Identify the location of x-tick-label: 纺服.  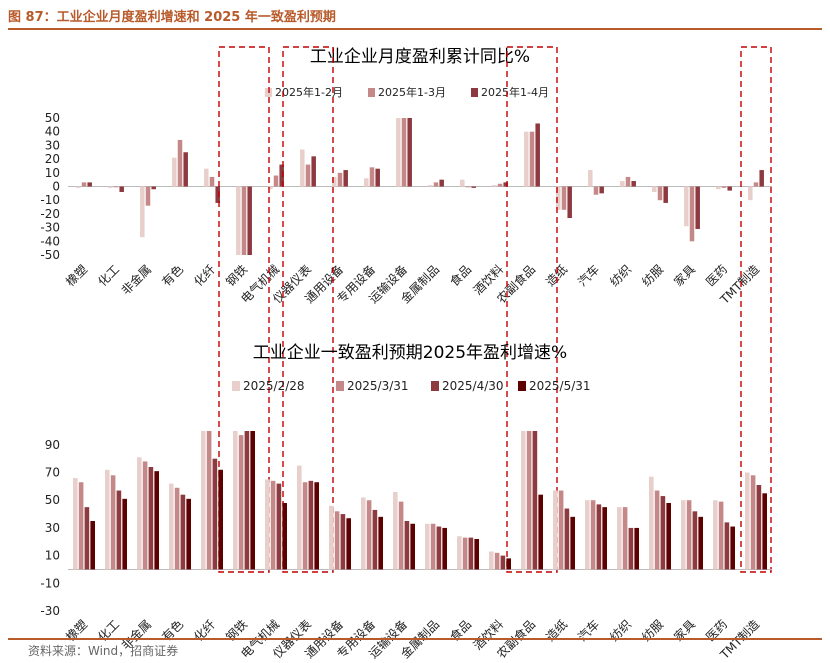
(652, 630).